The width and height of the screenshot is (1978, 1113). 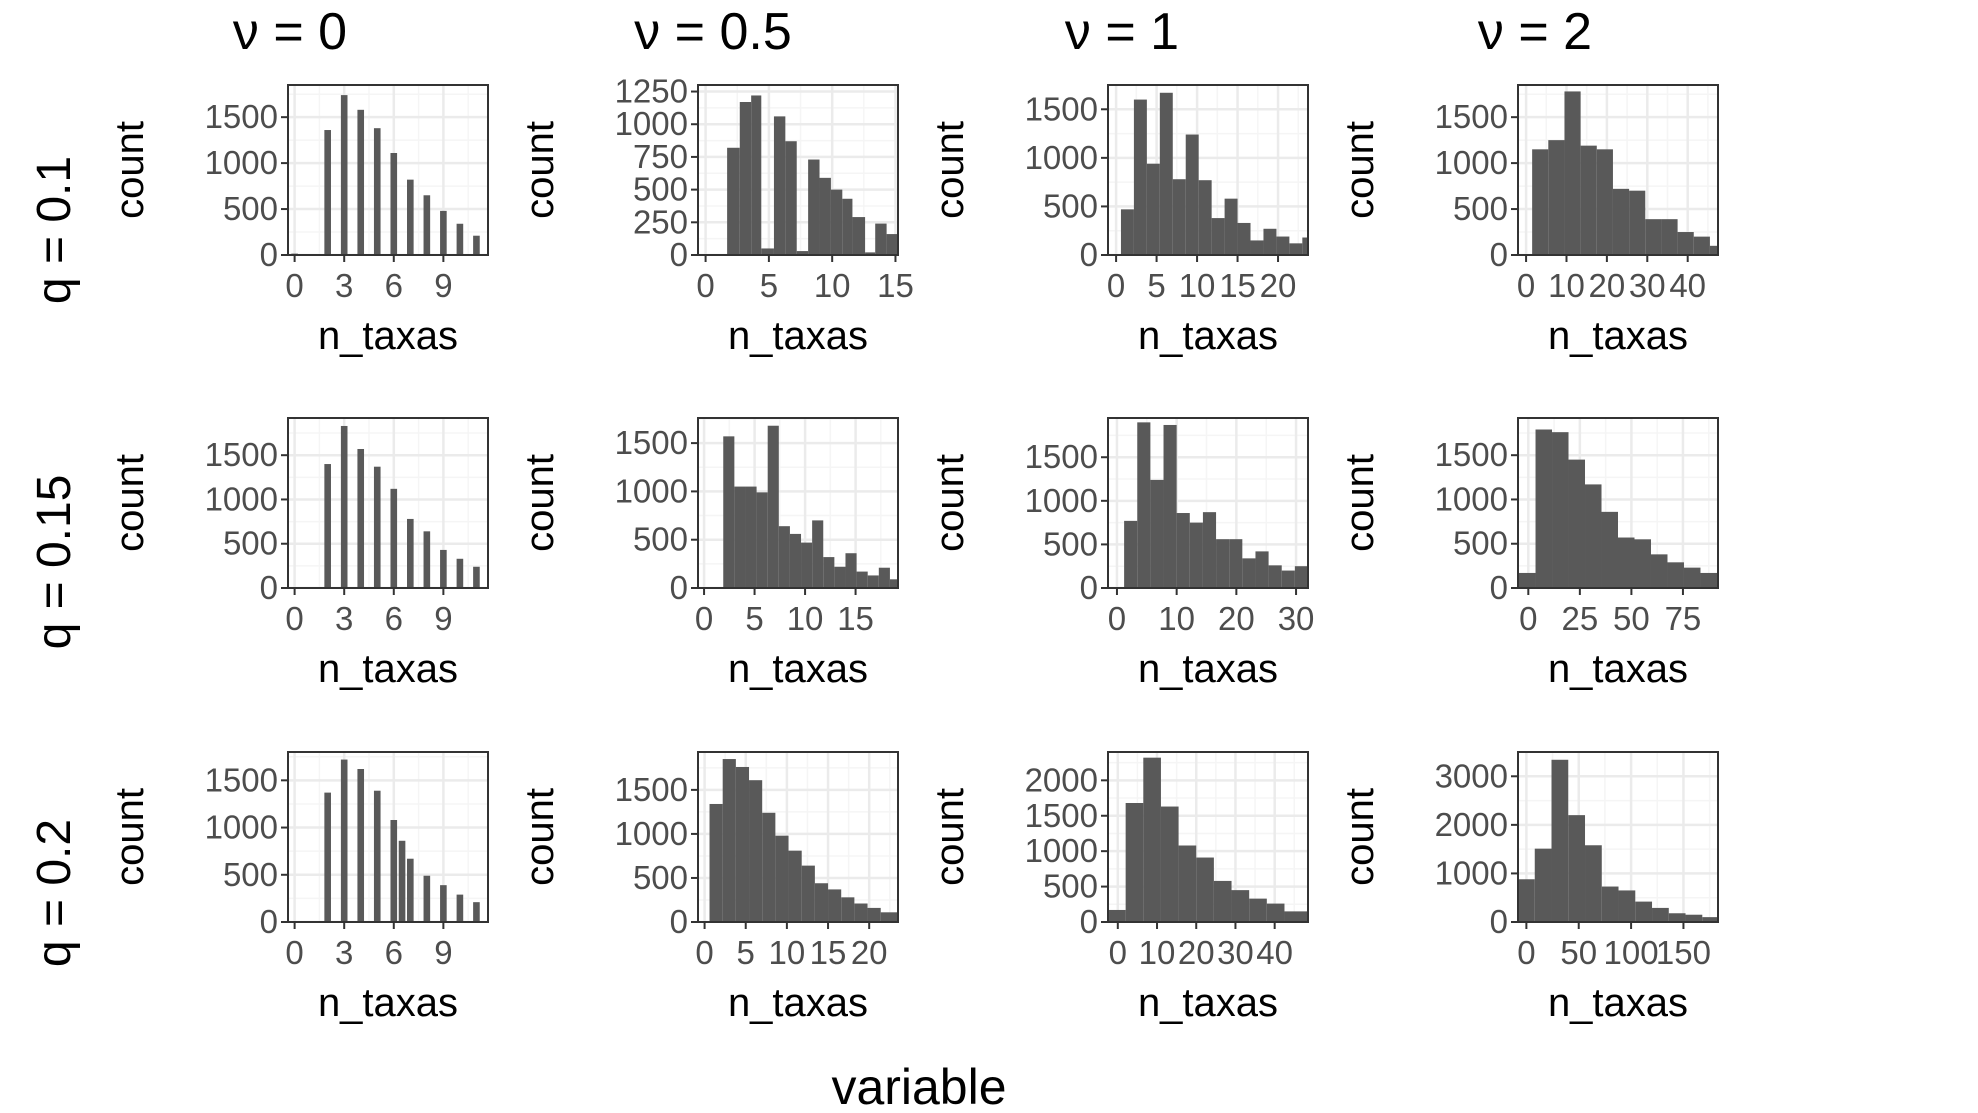 I want to click on y-tick-label: 1500, so click(x=1471, y=116).